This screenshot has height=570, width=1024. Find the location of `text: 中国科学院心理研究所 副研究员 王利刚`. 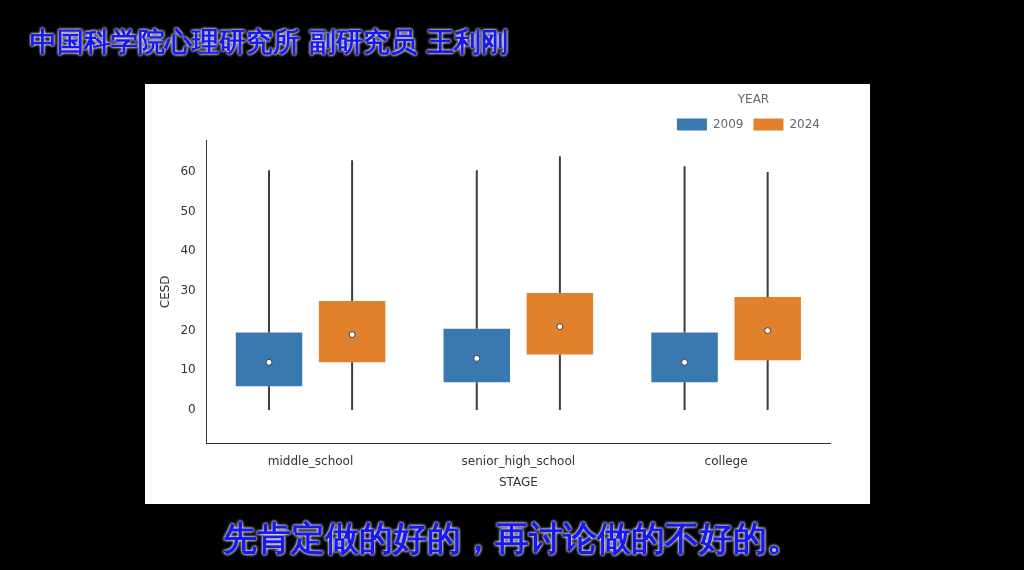

text: 中国科学院心理研究所 副研究员 王利刚 is located at coordinates (269, 42).